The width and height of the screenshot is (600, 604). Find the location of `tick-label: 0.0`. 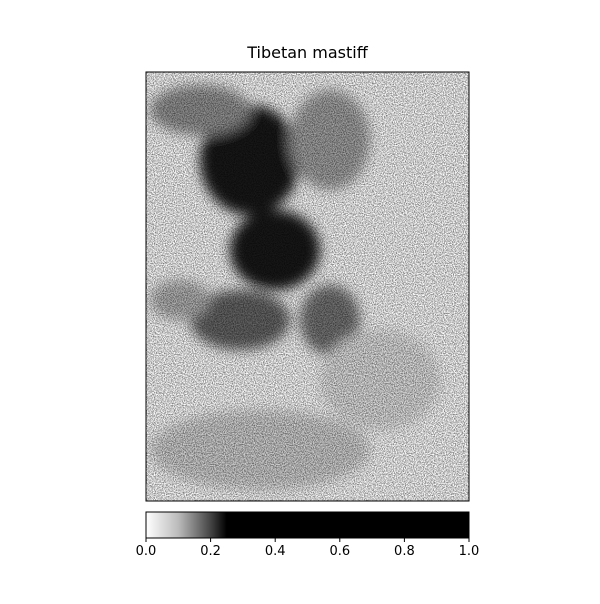

tick-label: 0.0 is located at coordinates (146, 551).